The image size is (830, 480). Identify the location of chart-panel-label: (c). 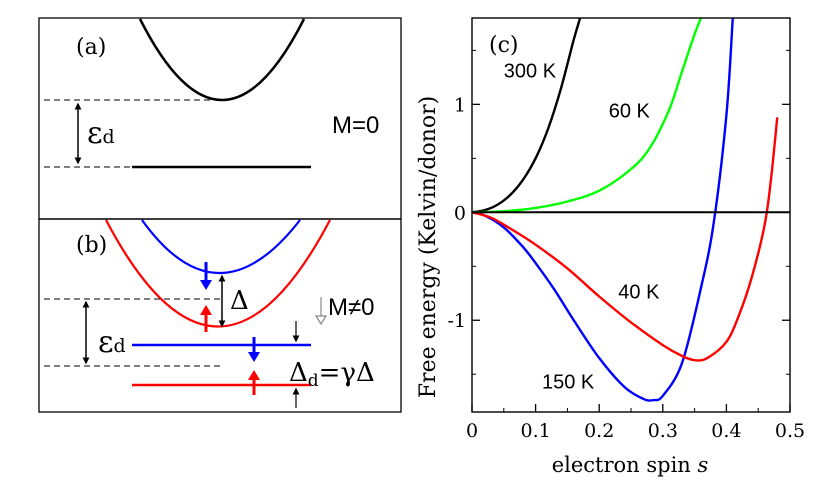
(504, 45).